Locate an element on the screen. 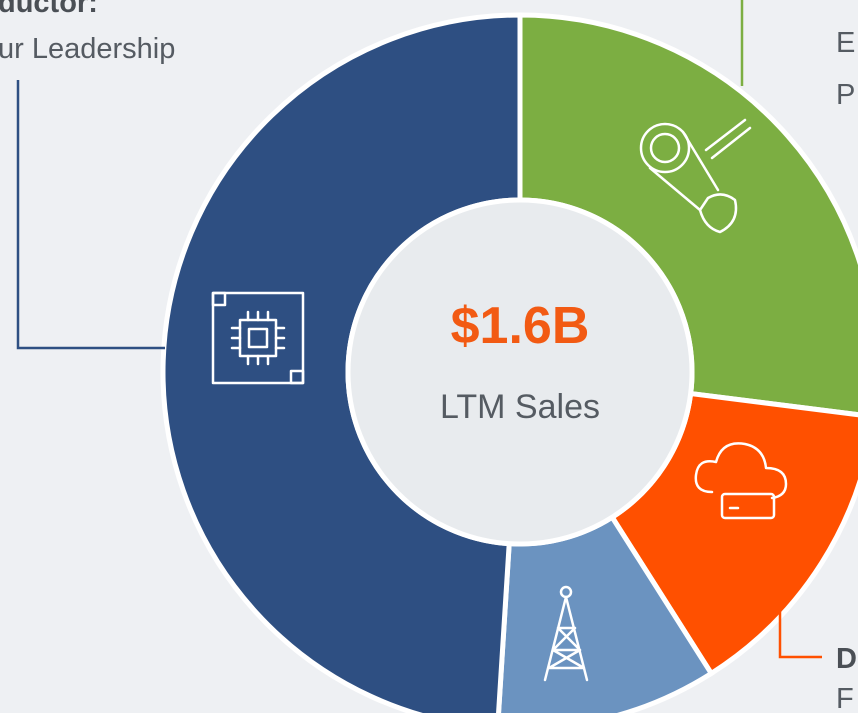 The height and width of the screenshot is (713, 858). annotation: F is located at coordinates (845, 698).